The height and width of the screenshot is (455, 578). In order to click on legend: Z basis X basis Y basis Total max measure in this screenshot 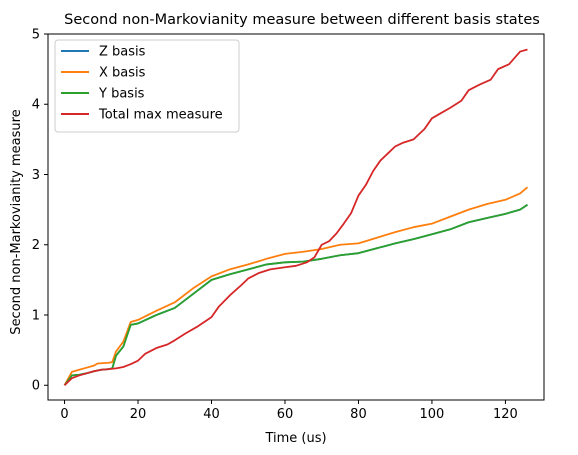, I will do `click(147, 86)`.